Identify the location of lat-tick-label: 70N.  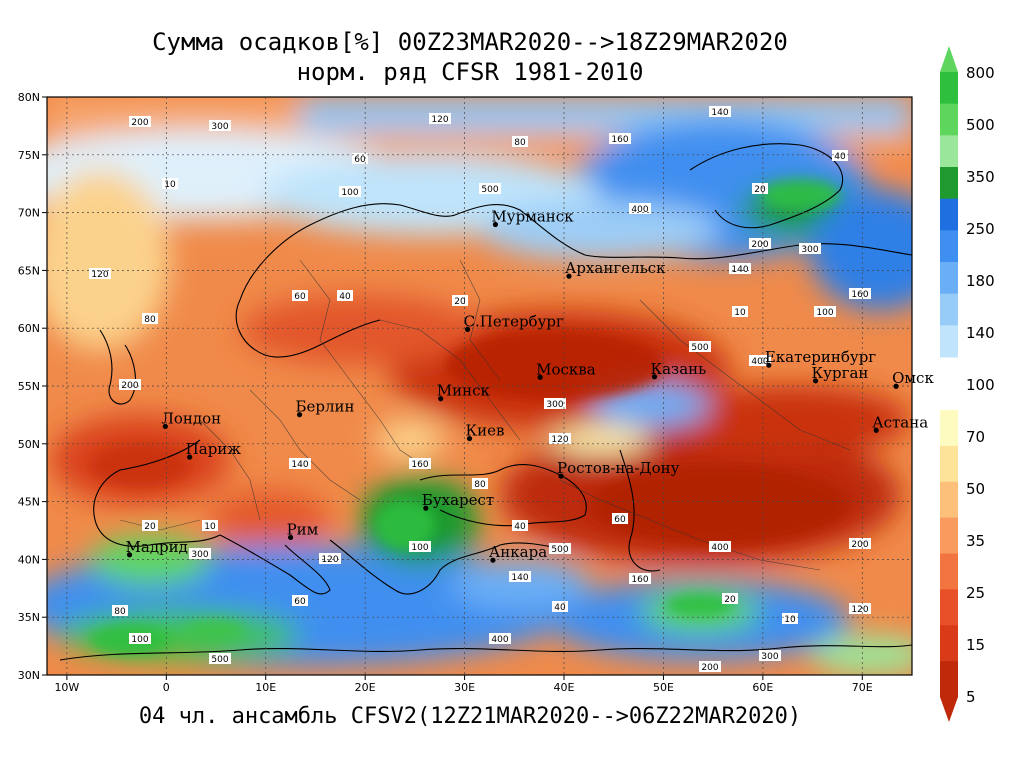
(29, 213).